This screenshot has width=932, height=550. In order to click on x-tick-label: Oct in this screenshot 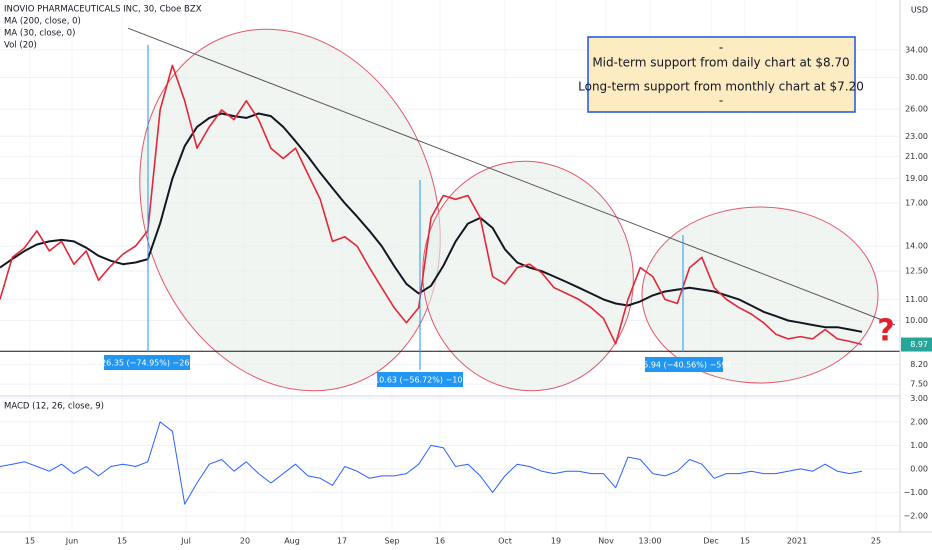, I will do `click(505, 541)`.